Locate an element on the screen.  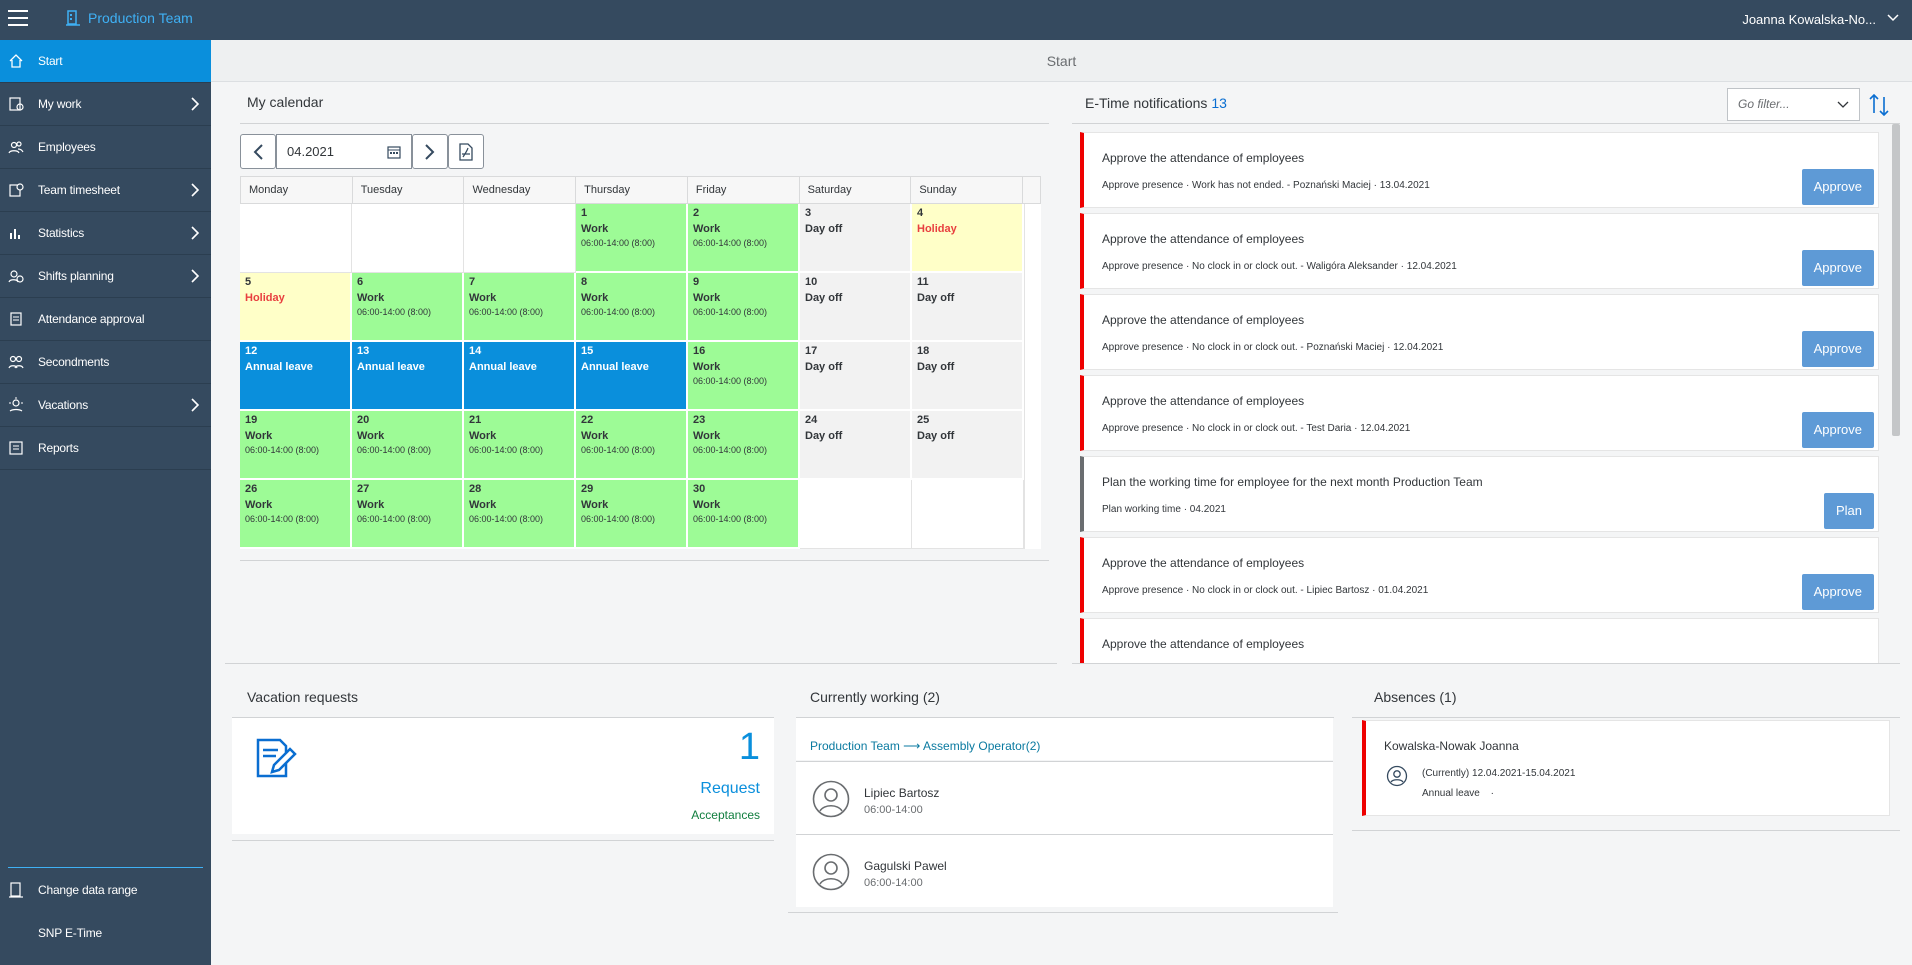
calendar-day-cell: 12 Annual leave is located at coordinates (296, 376).